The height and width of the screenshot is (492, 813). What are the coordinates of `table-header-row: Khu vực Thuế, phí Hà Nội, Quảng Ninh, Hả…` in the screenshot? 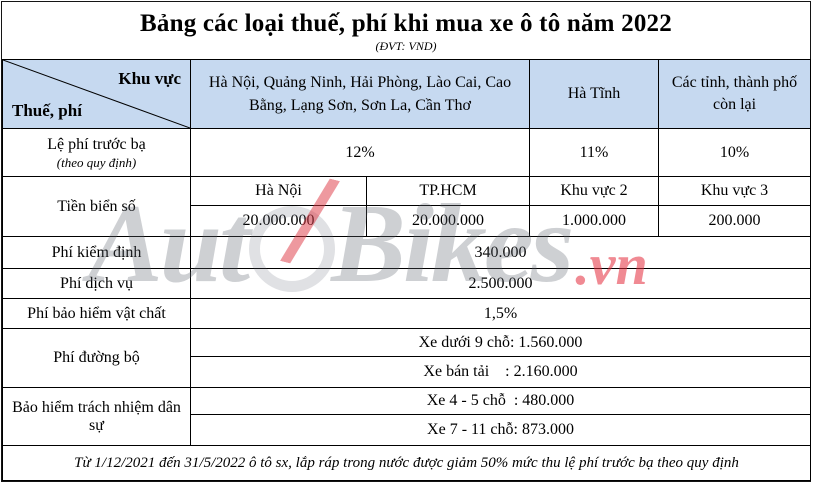 It's located at (407, 94).